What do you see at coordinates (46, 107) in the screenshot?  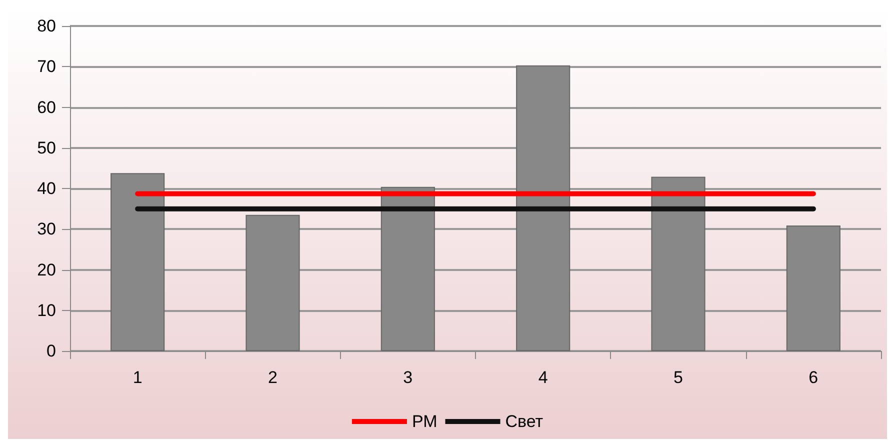 I see `y-tick-label: 60` at bounding box center [46, 107].